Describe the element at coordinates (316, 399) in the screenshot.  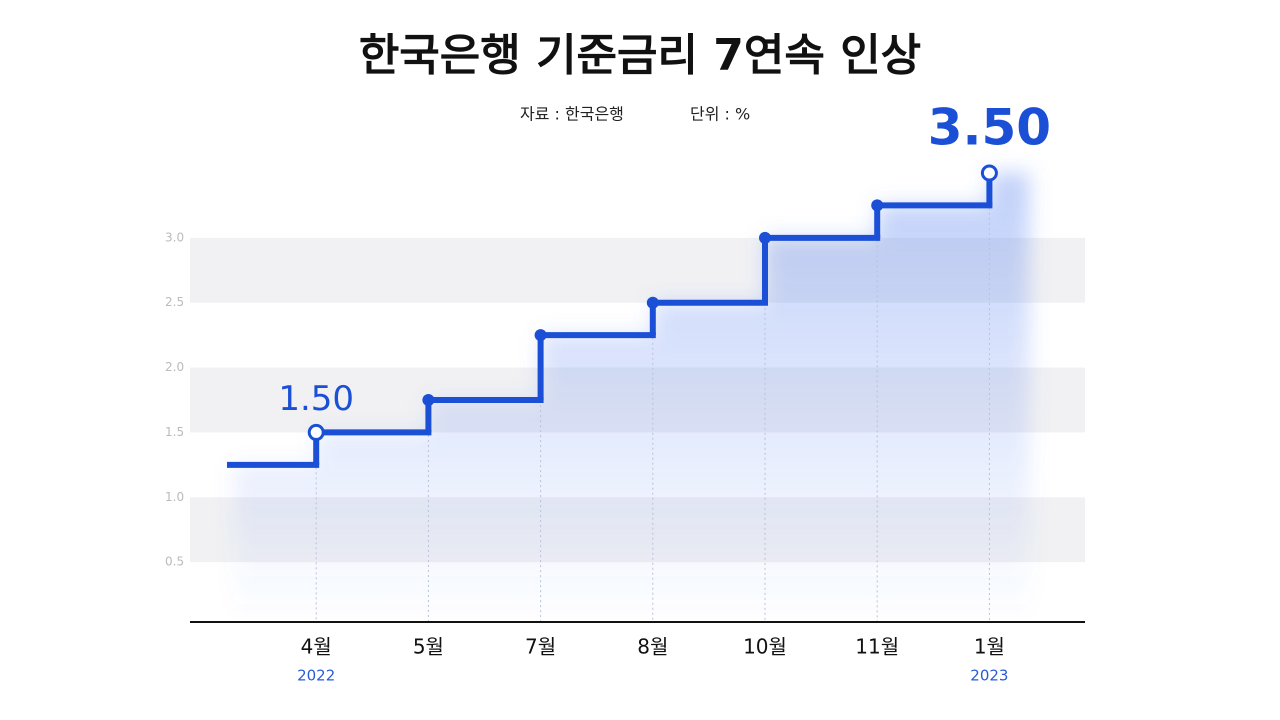
I see `value-label: 1.50` at that location.